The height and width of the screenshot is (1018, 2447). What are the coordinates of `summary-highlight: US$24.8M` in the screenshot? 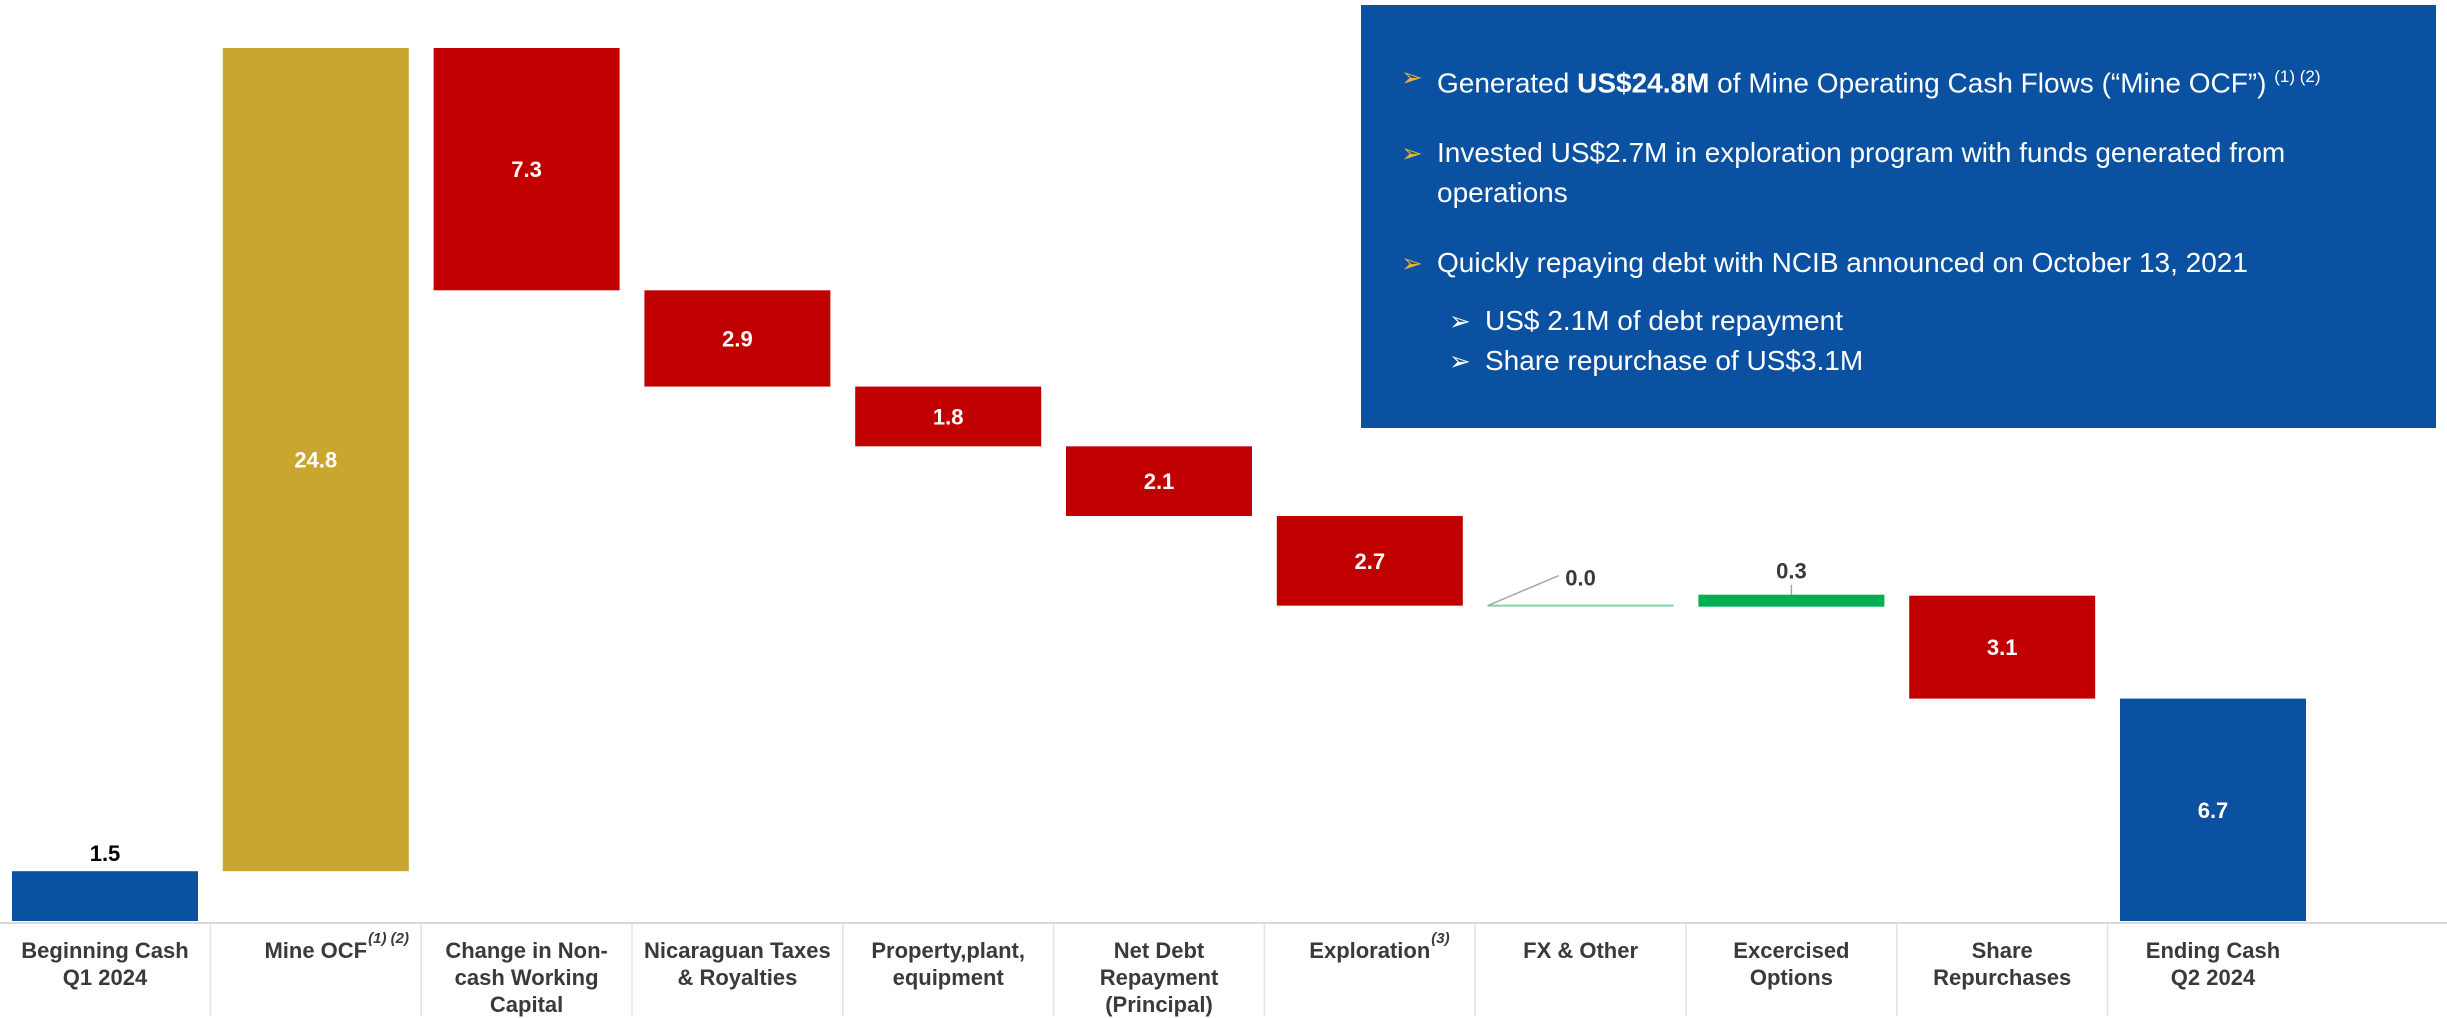 It's located at (1643, 83).